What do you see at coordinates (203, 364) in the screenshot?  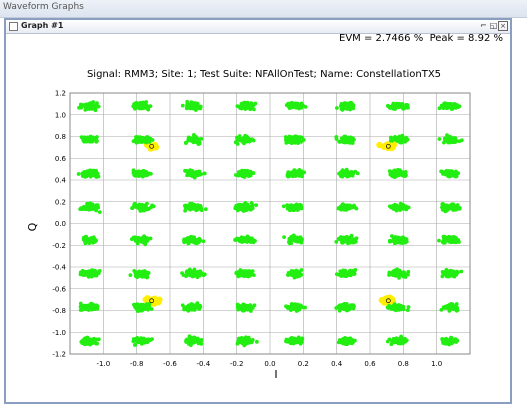 I see `x-tick-label: -0.4` at bounding box center [203, 364].